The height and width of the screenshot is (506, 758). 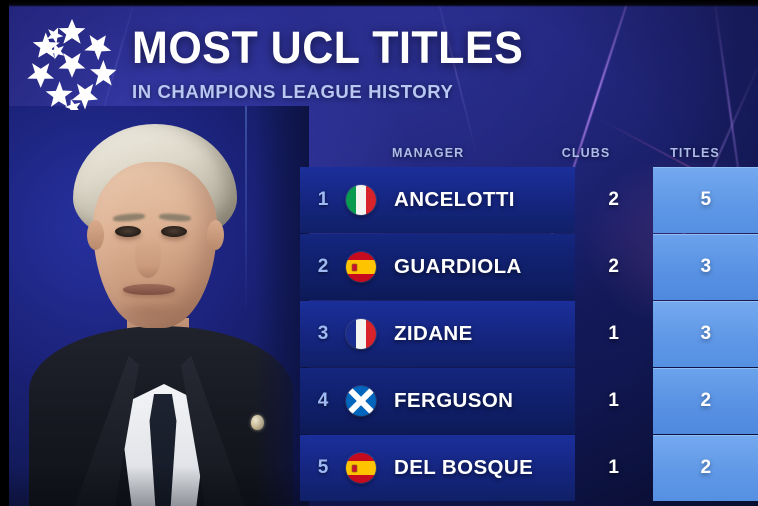 What do you see at coordinates (174, 231) in the screenshot?
I see `eye-right` at bounding box center [174, 231].